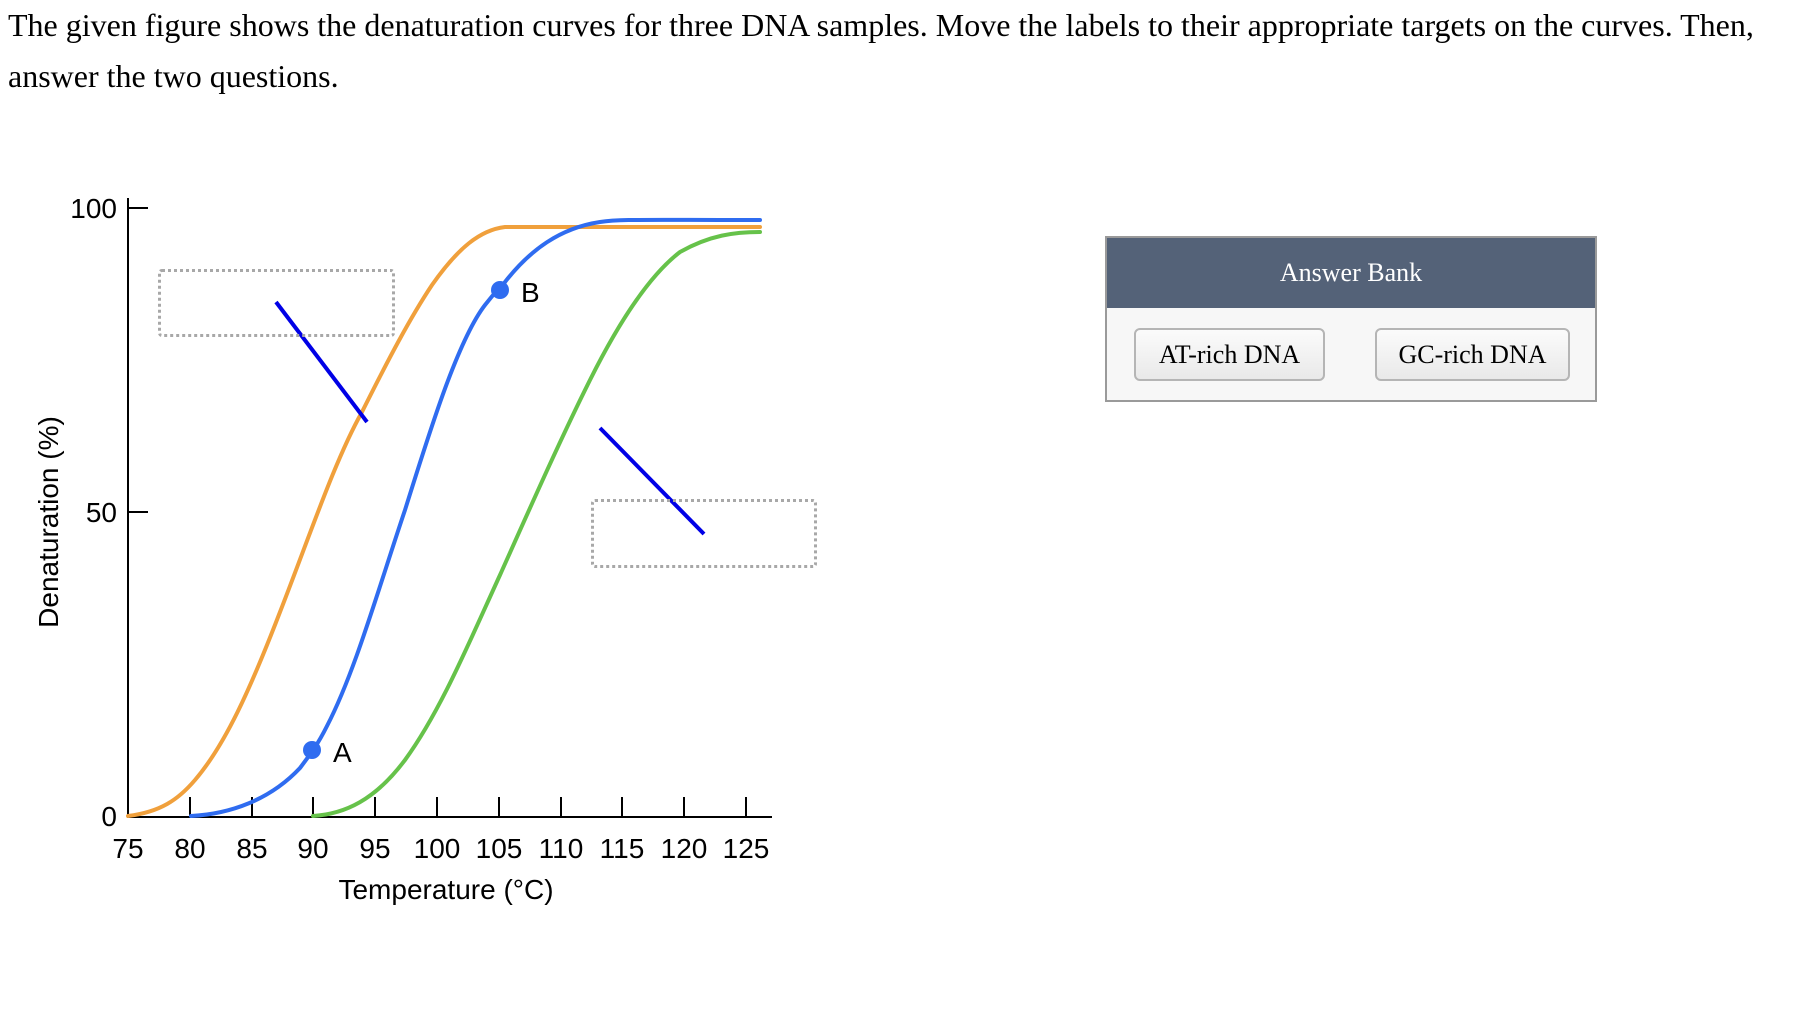 The width and height of the screenshot is (1801, 1011). Describe the element at coordinates (1351, 273) in the screenshot. I see `answer-bank-title: Answer Bank` at that location.